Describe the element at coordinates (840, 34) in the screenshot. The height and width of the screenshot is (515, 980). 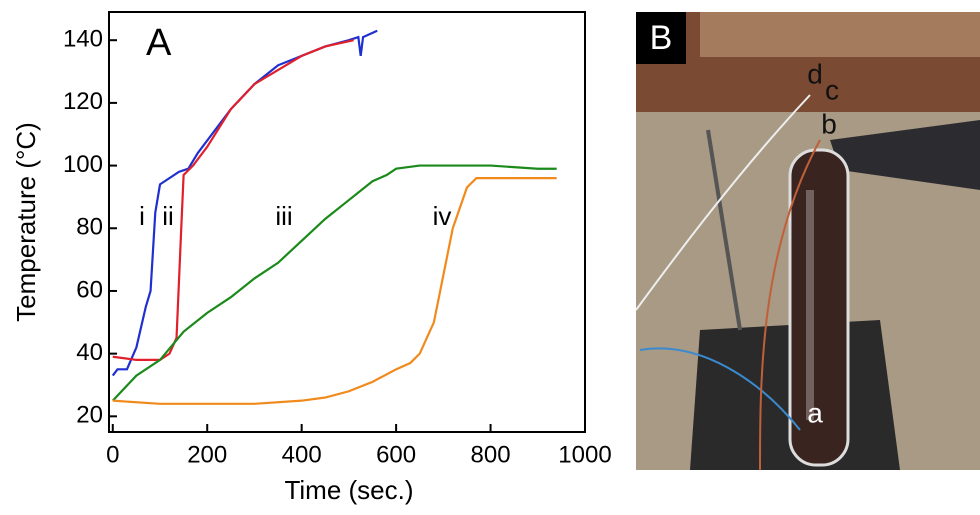
I see `fence` at that location.